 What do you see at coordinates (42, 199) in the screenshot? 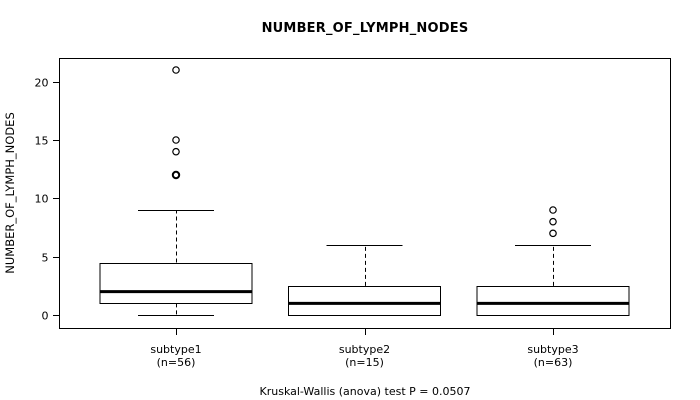
I see `y-tick-label: 10` at bounding box center [42, 199].